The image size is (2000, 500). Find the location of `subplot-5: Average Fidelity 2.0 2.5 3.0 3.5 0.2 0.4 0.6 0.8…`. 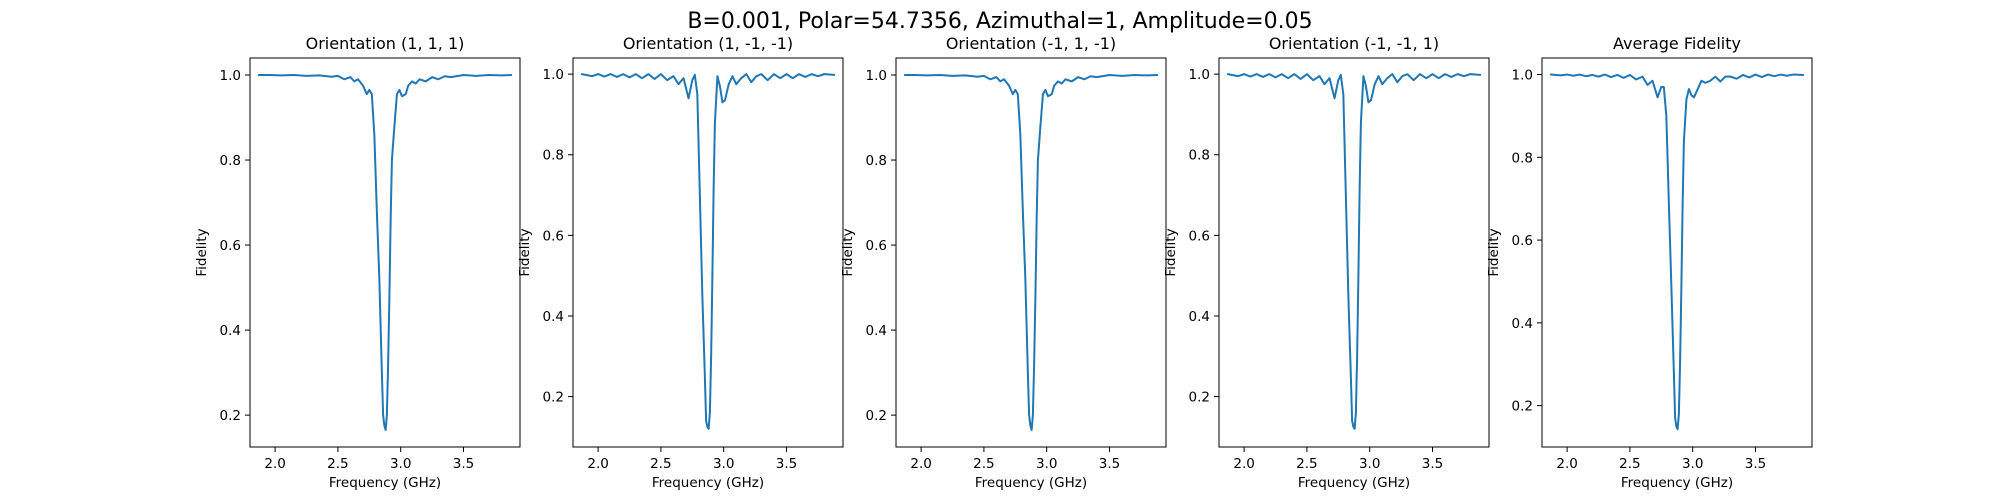

subplot-5: Average Fidelity 2.0 2.5 3.0 3.5 0.2 0.4 0.6 0.8… is located at coordinates (1649, 262).